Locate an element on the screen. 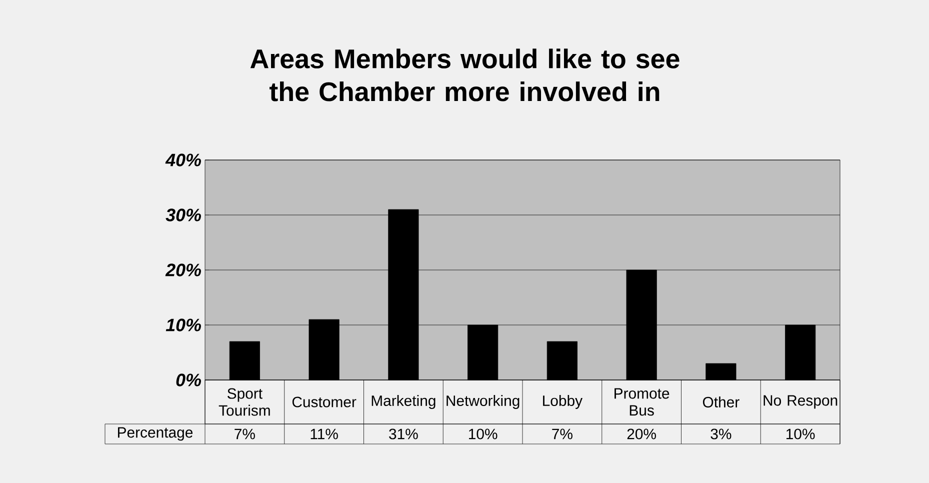  x-tick-label: Lobby is located at coordinates (563, 402).